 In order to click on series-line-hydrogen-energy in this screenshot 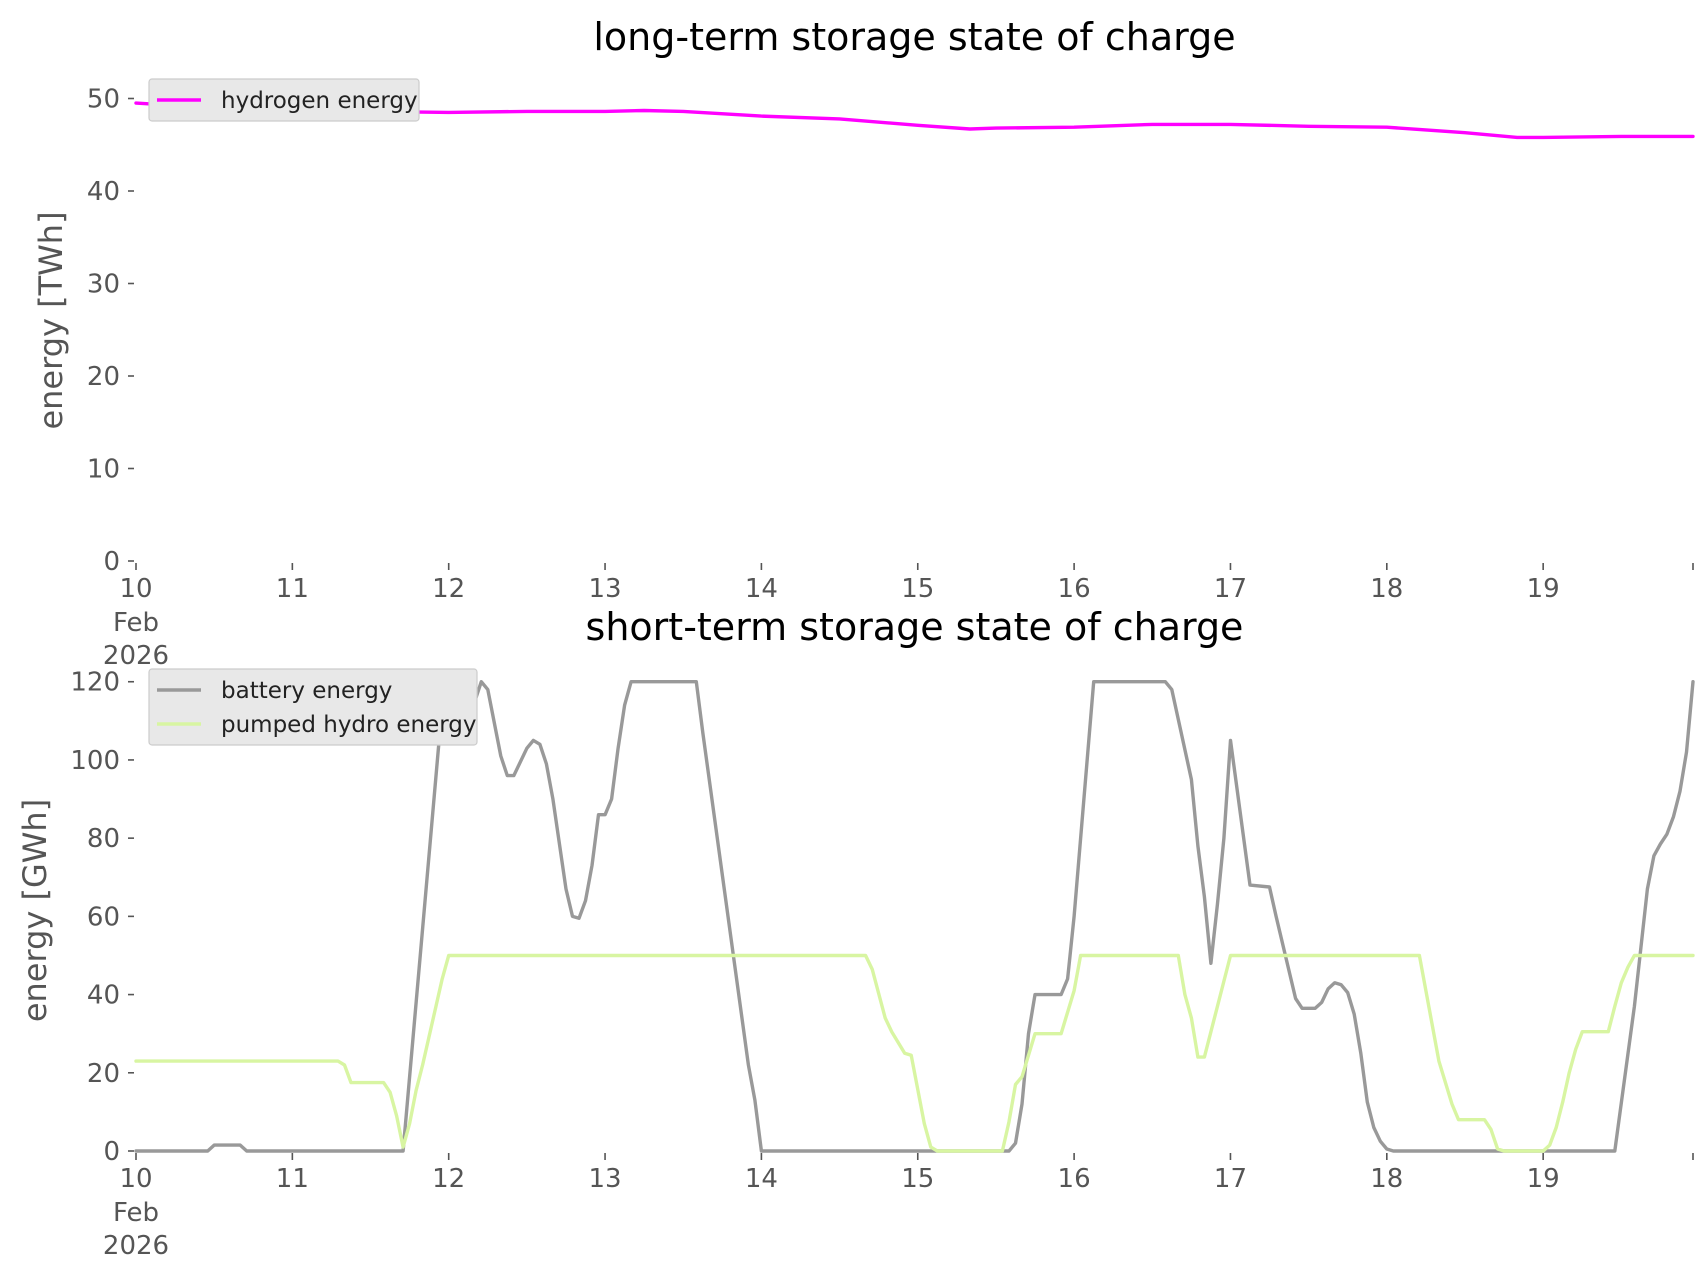, I will do `click(914, 120)`.